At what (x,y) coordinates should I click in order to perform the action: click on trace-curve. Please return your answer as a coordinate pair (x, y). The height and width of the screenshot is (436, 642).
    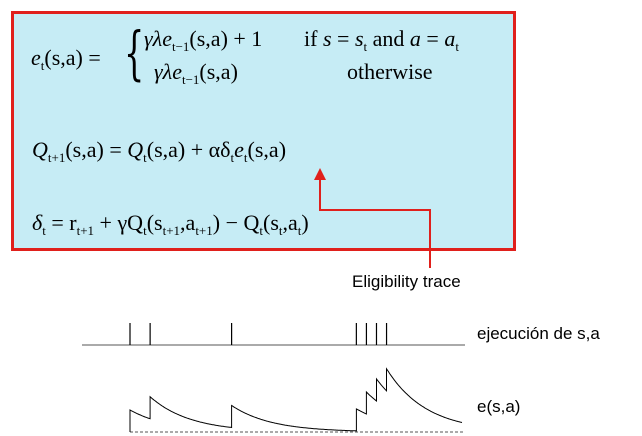
    Looking at the image, I should click on (296, 399).